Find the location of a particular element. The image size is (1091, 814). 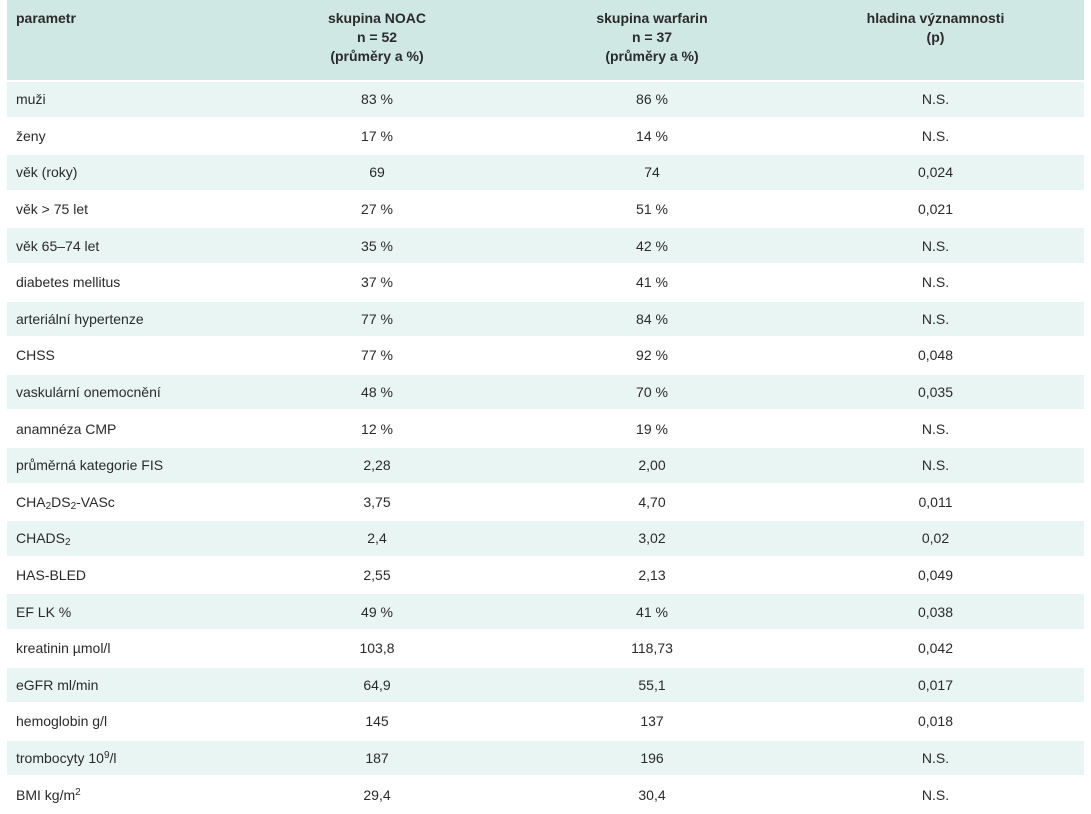

cell-noac: 2,4 is located at coordinates (377, 538).